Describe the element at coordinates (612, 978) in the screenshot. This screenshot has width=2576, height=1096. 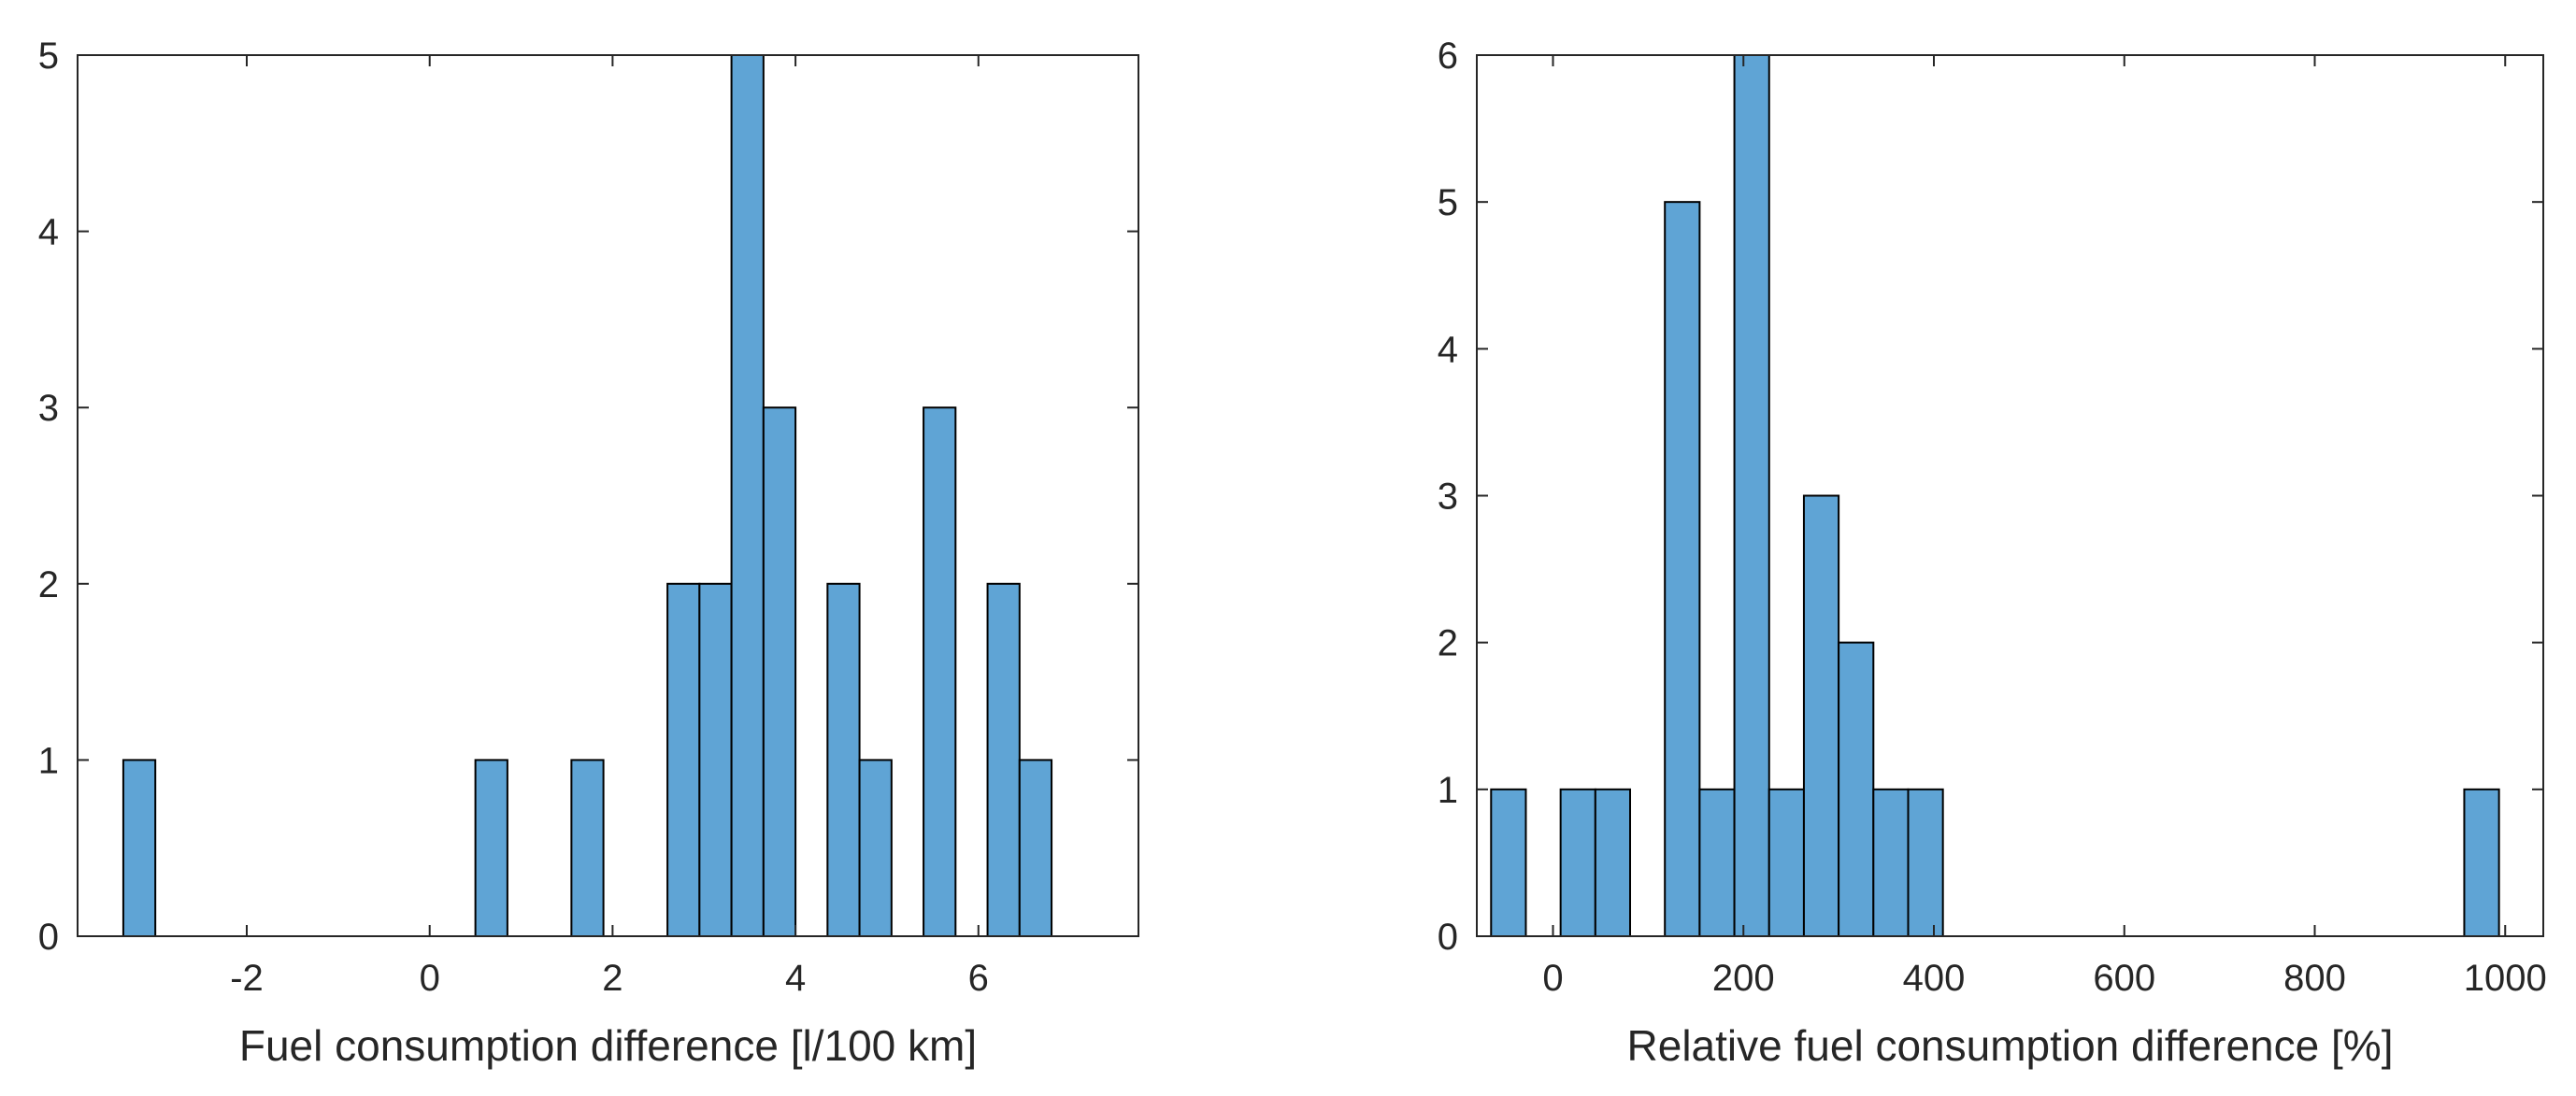
I see `x-tick-label: 2` at that location.